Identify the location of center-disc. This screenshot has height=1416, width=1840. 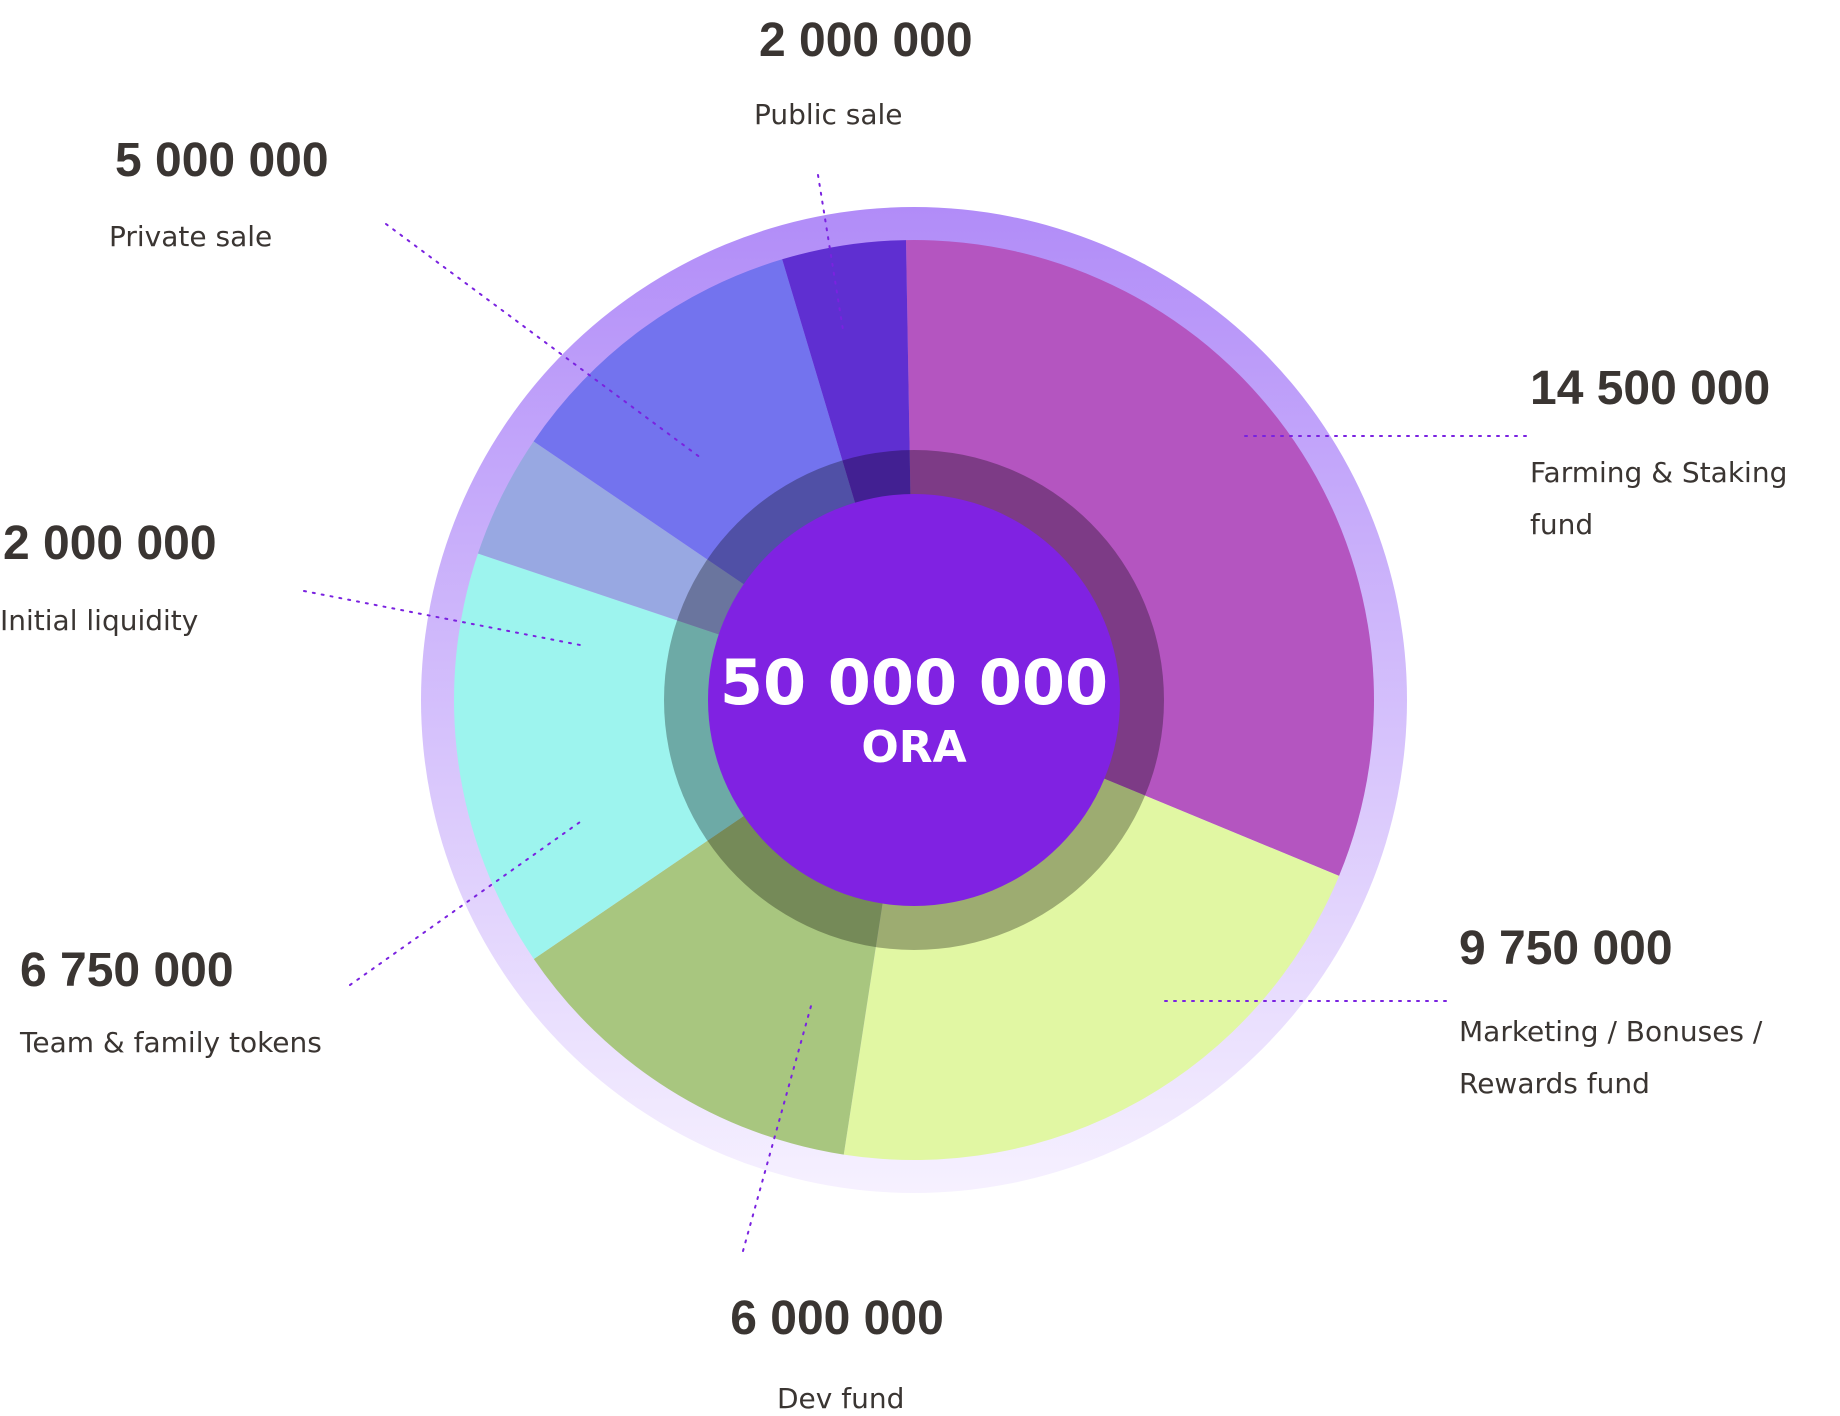
(914, 700).